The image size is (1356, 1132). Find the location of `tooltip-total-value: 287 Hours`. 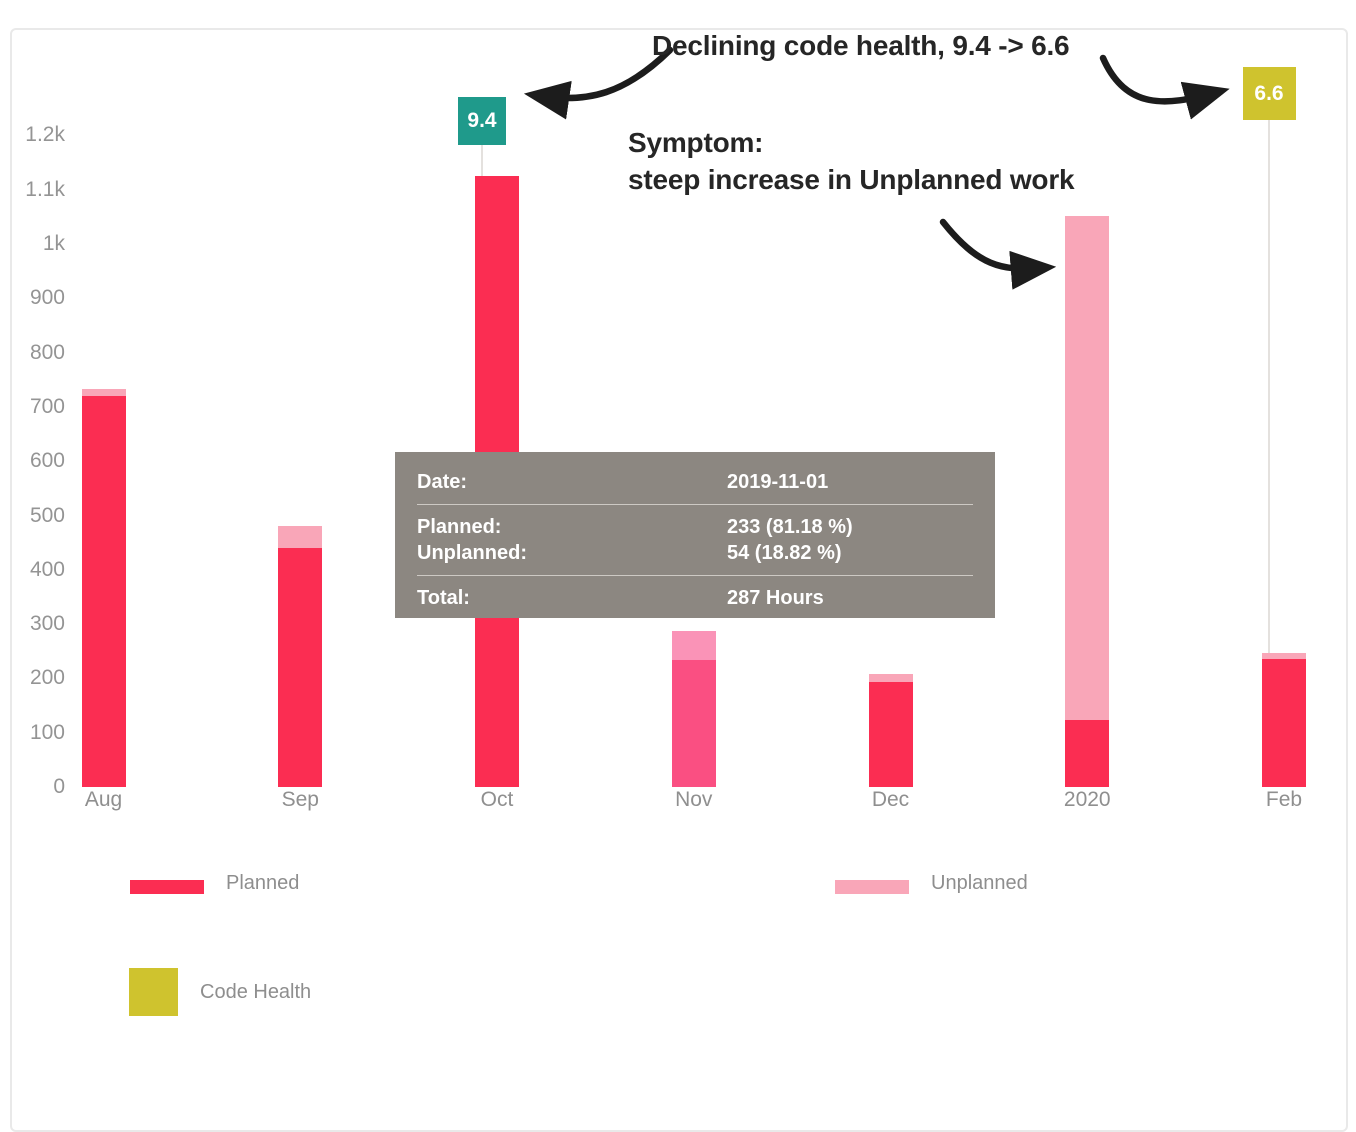

tooltip-total-value: 287 Hours is located at coordinates (775, 598).